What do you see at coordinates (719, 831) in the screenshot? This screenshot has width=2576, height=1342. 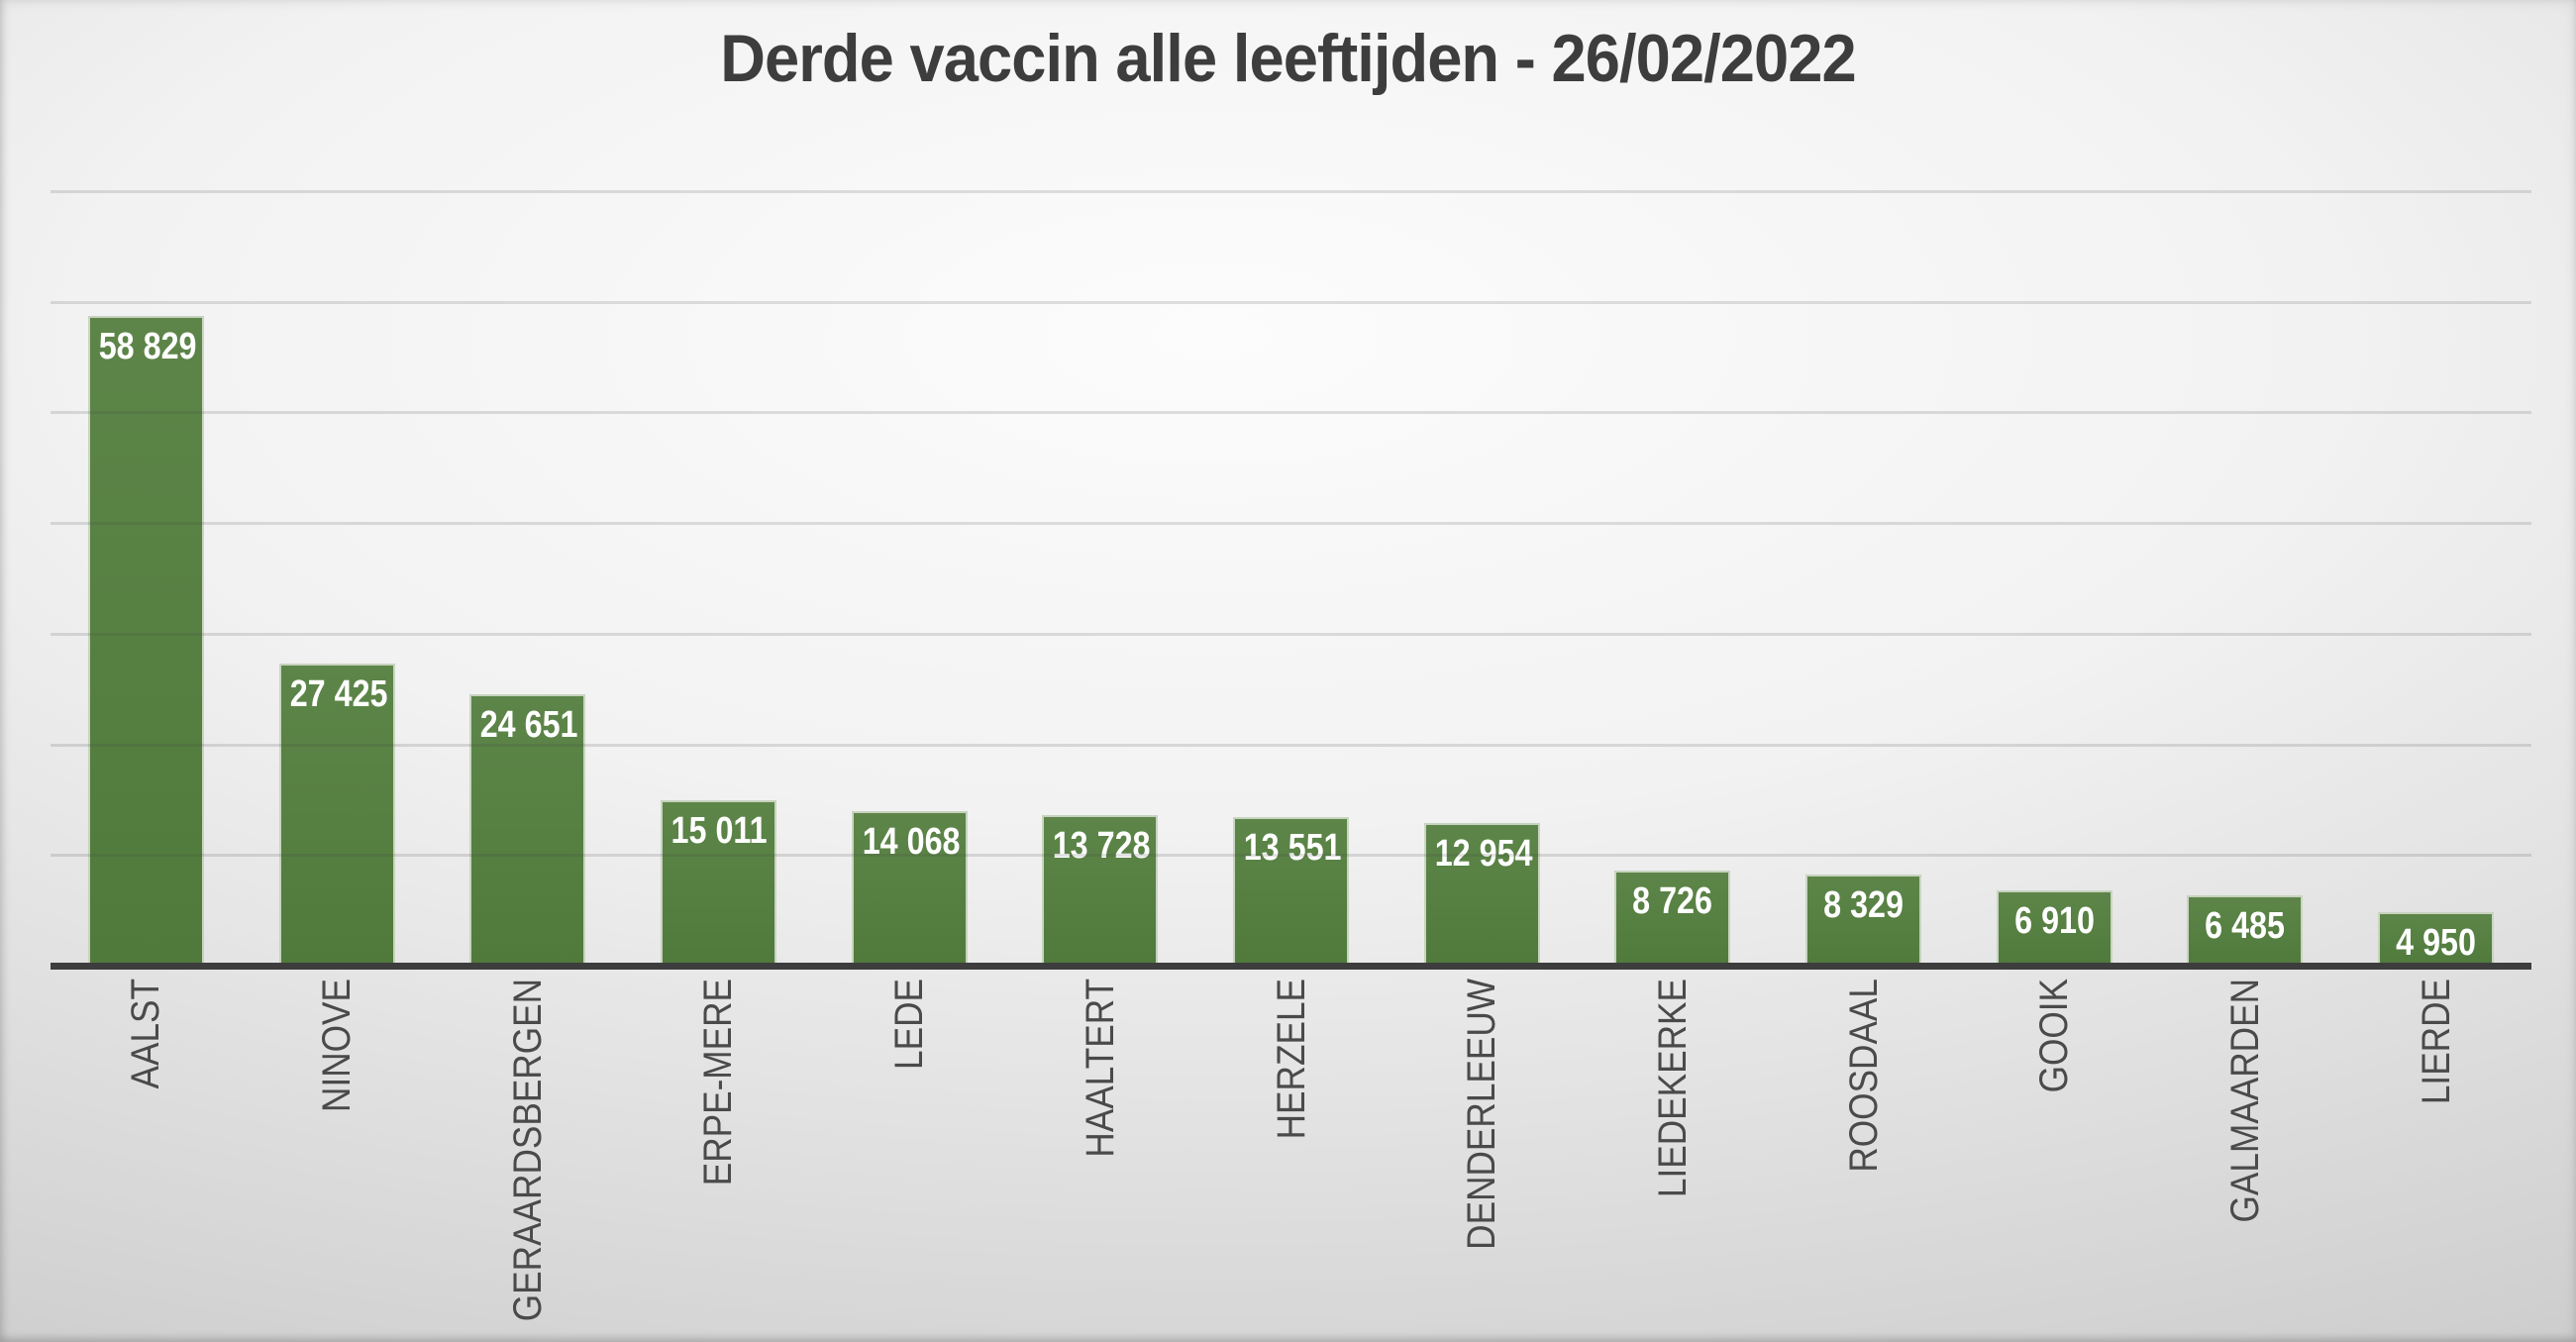 I see `bar-value-label: 15 011` at bounding box center [719, 831].